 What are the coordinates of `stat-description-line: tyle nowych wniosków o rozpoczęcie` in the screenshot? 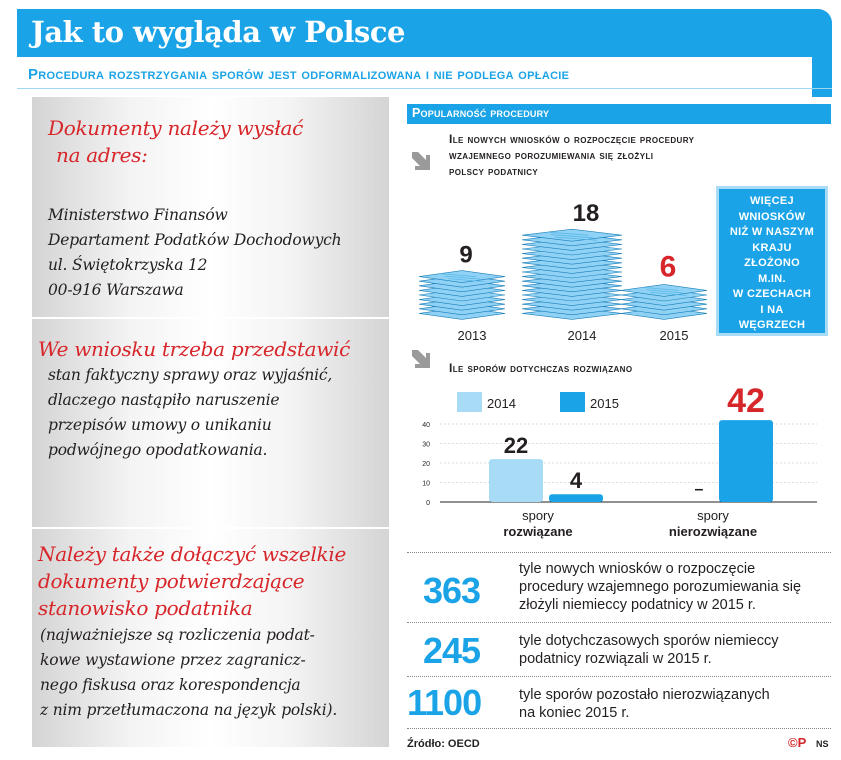 It's located at (637, 569).